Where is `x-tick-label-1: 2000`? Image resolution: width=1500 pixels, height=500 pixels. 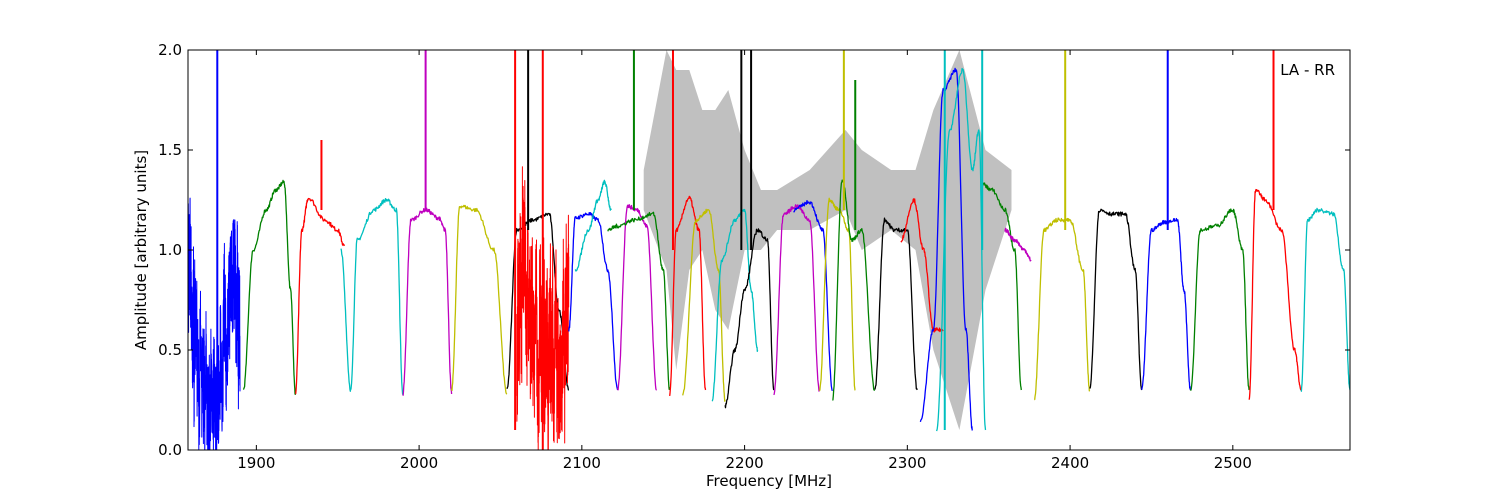 x-tick-label-1: 2000 is located at coordinates (419, 463).